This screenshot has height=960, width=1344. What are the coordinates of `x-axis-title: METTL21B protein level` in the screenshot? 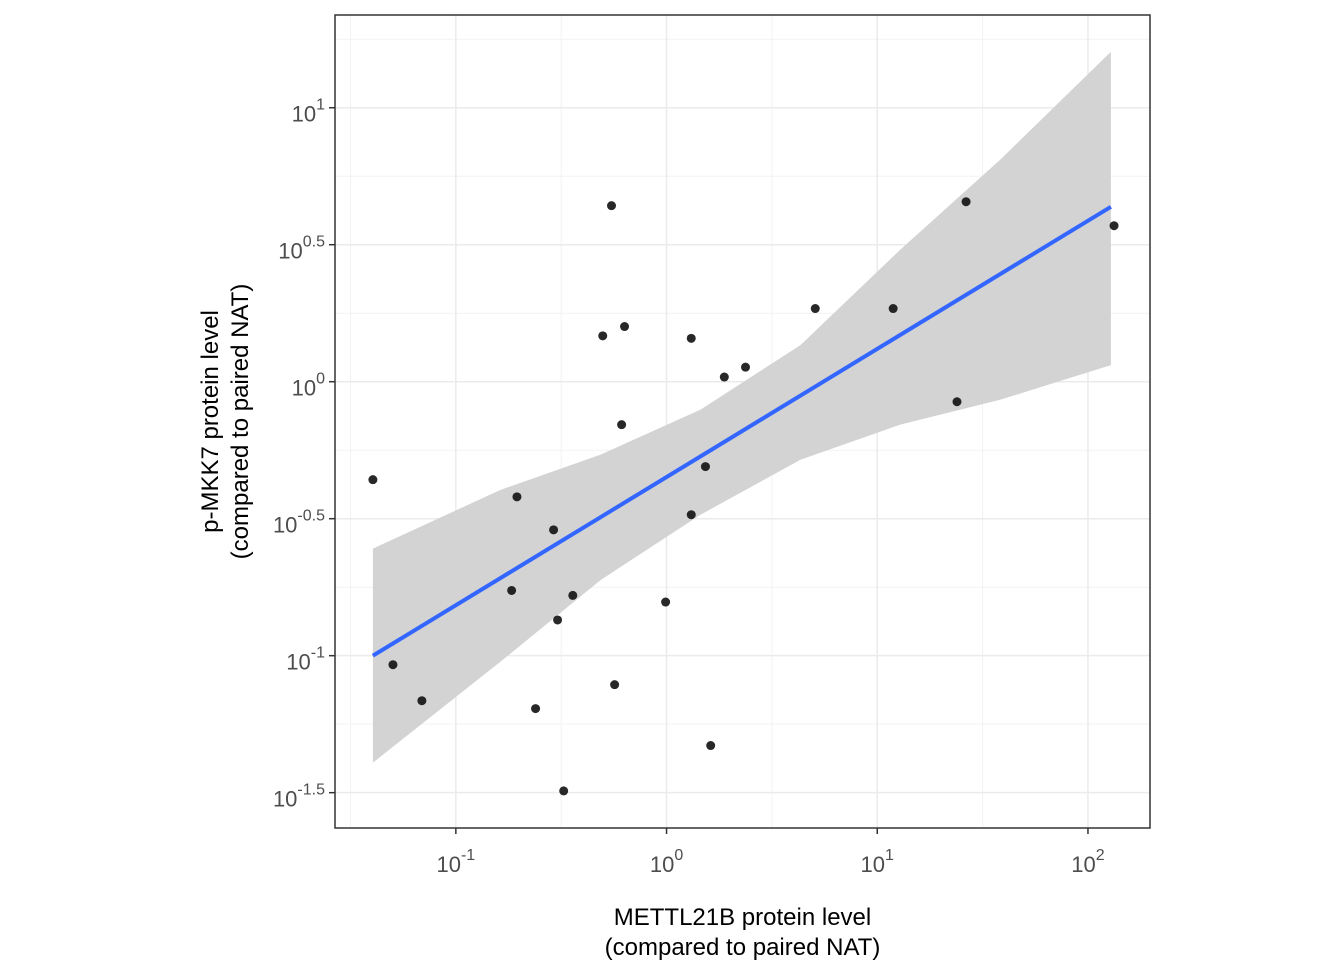 It's located at (742, 917).